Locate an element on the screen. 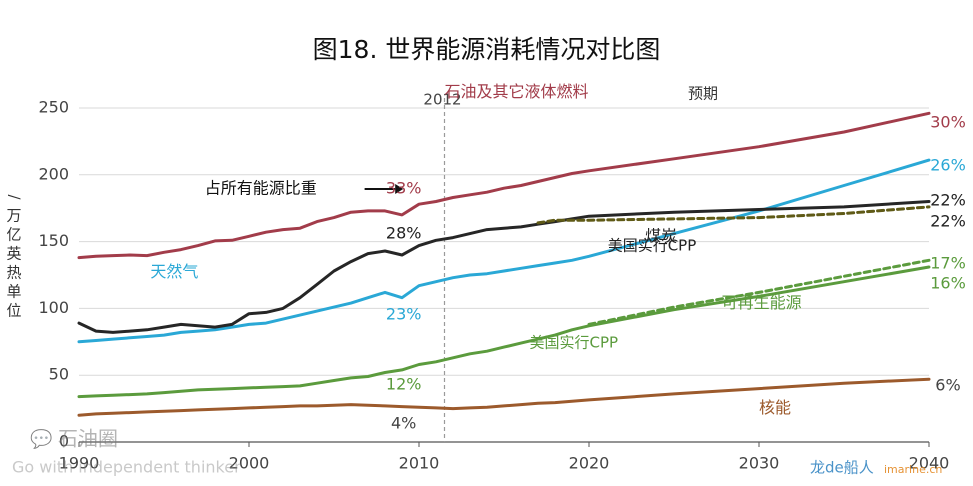 This screenshot has width=973, height=486. share-annotation-label: 占所有能源比重 is located at coordinates (261, 188).